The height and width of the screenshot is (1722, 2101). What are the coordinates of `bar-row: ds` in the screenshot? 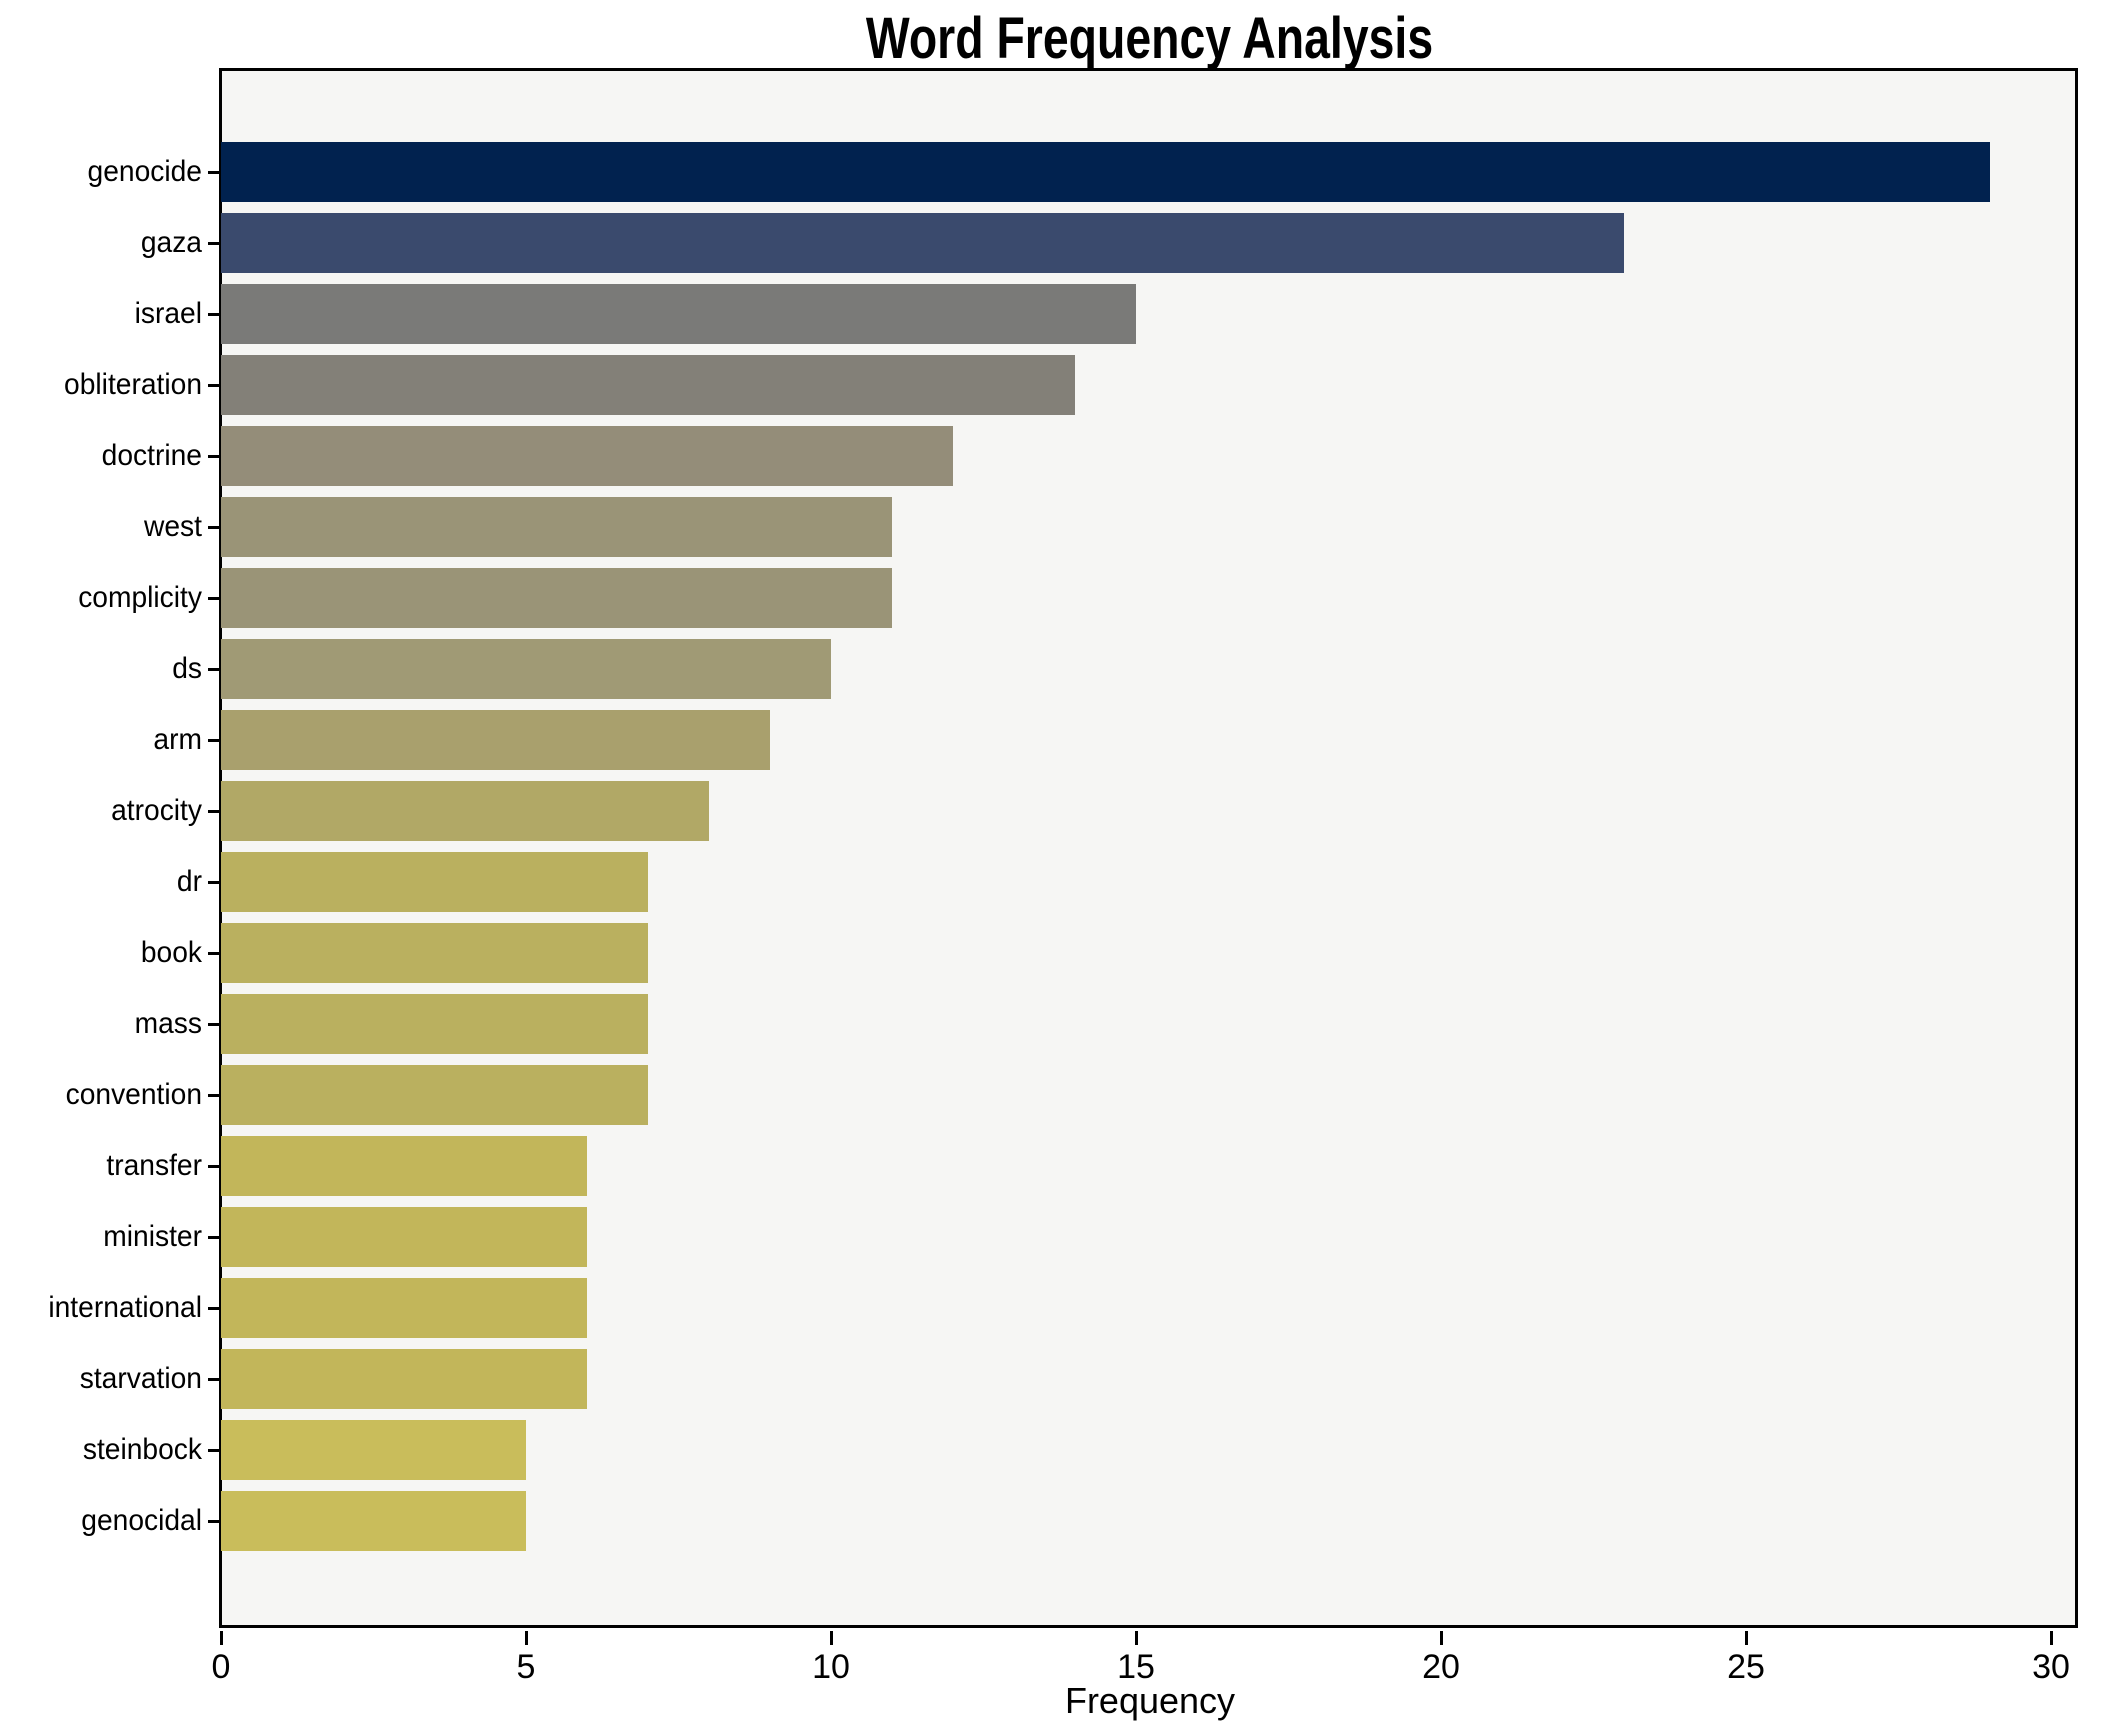 It's located at (1050, 669).